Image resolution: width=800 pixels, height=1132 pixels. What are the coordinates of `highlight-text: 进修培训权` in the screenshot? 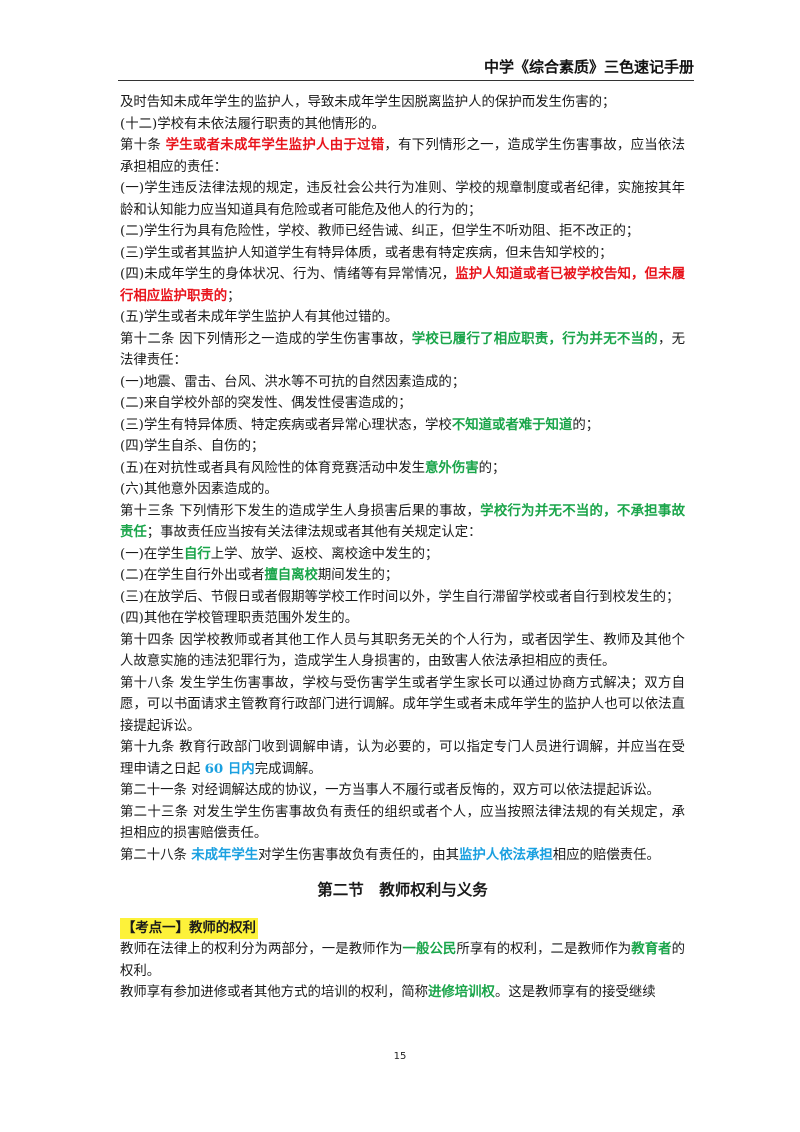 It's located at (461, 992).